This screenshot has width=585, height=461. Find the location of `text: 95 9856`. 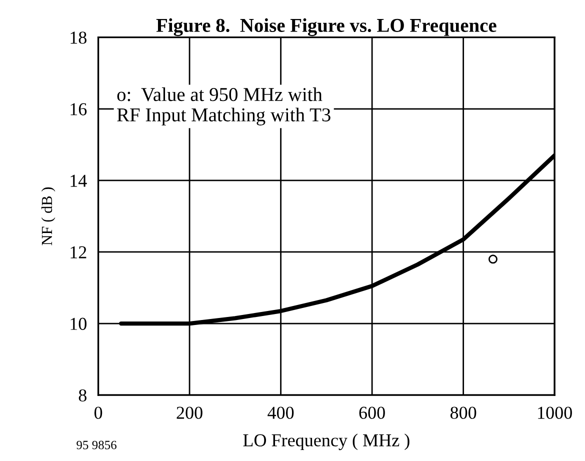

text: 95 9856 is located at coordinates (96, 445).